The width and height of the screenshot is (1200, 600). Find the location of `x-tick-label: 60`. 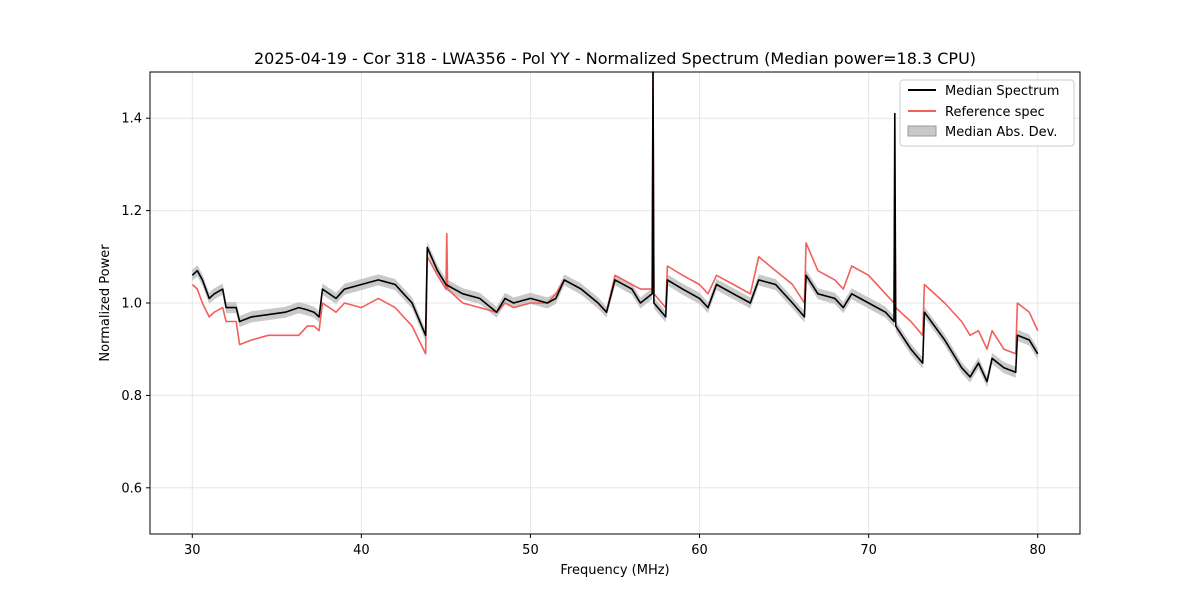

x-tick-label: 60 is located at coordinates (699, 550).